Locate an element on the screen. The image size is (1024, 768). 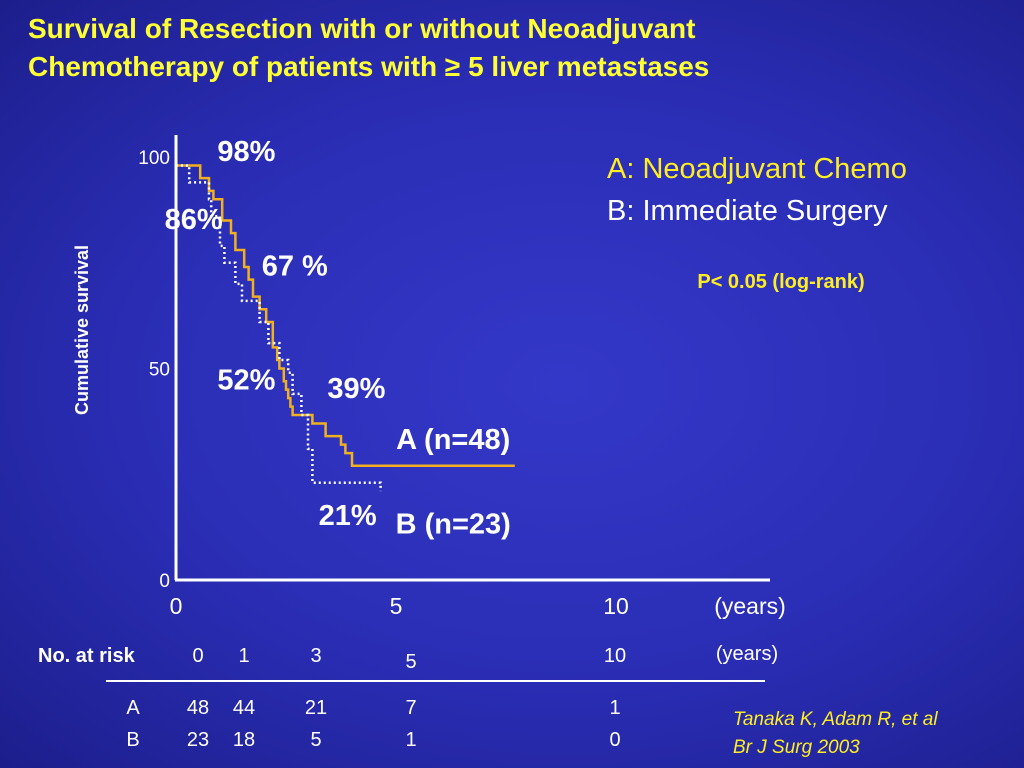
series-label-0: A (n=48) is located at coordinates (453, 440).